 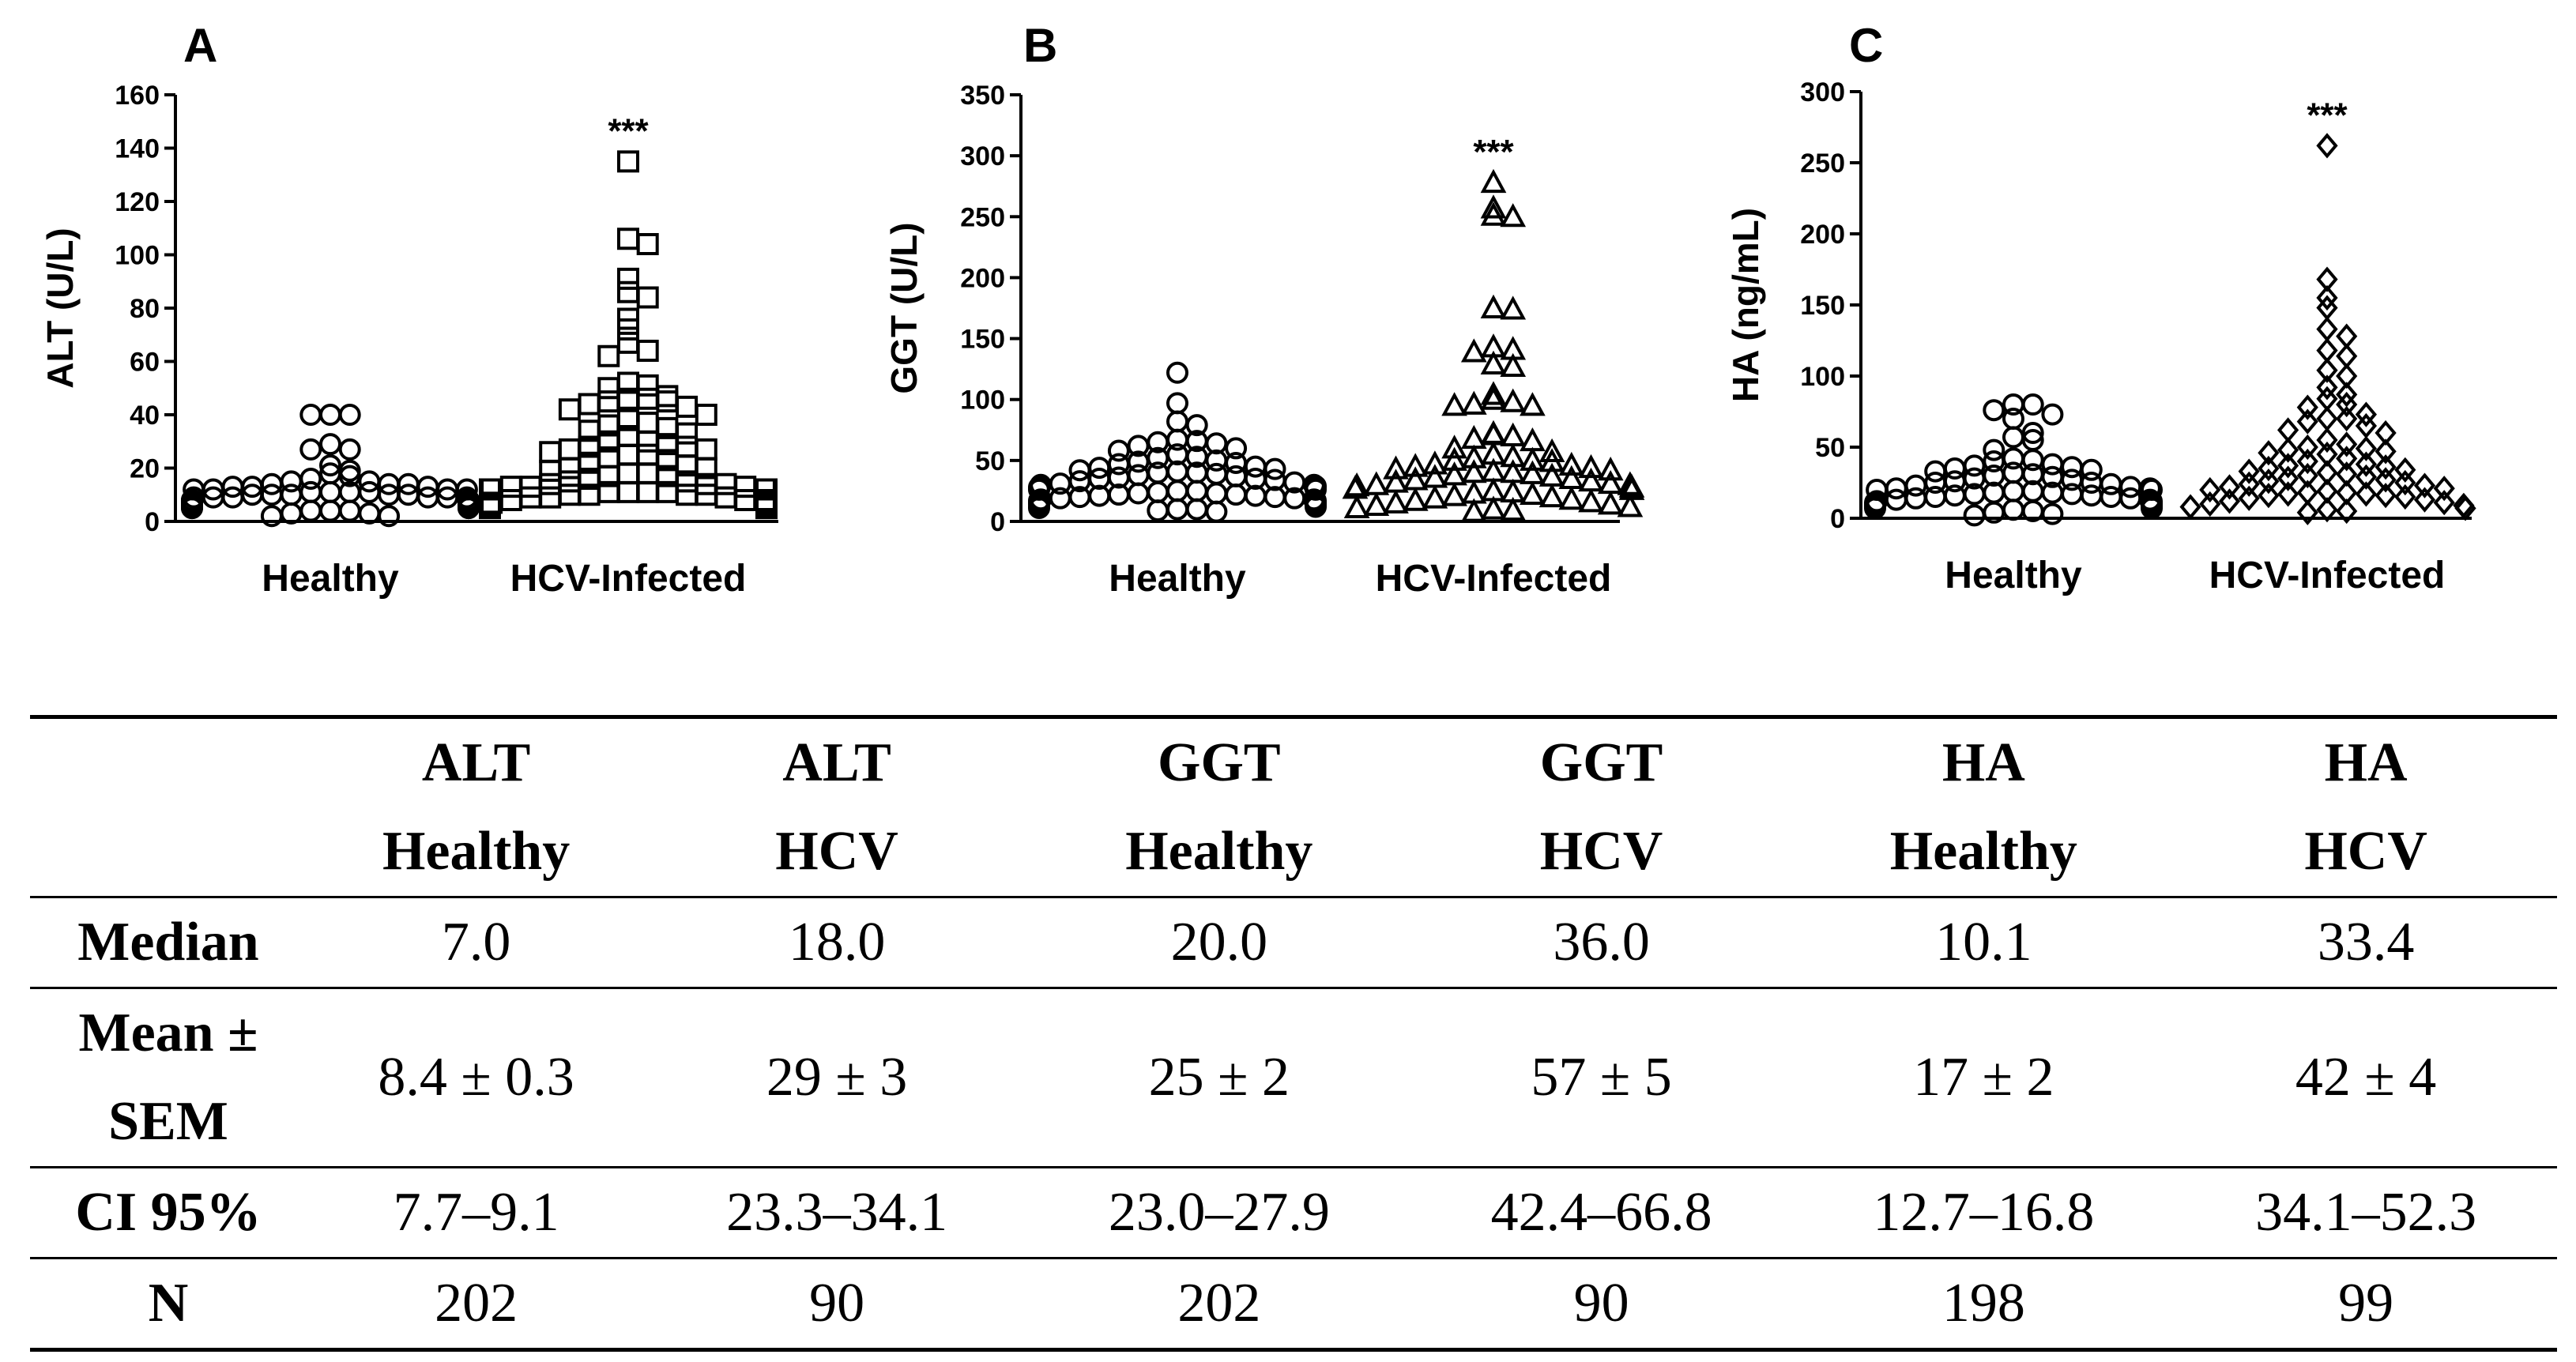 I want to click on y-tick-label: 150, so click(x=1822, y=306).